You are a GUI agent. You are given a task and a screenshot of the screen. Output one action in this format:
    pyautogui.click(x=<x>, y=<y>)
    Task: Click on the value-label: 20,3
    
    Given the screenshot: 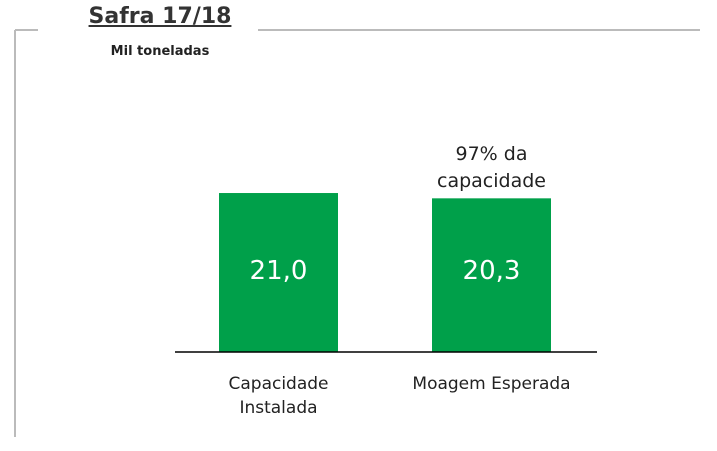 What is the action you would take?
    pyautogui.click(x=491, y=271)
    